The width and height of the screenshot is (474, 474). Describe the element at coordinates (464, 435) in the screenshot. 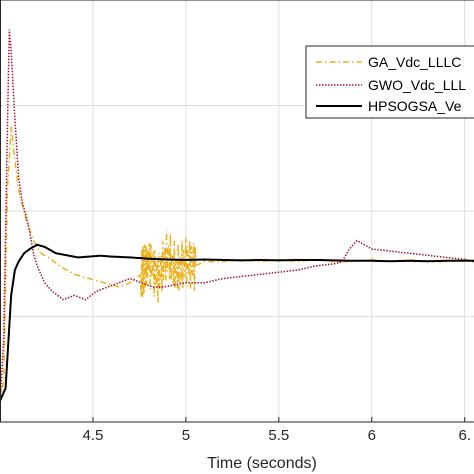

I see `x-tick-label: 6.` at that location.